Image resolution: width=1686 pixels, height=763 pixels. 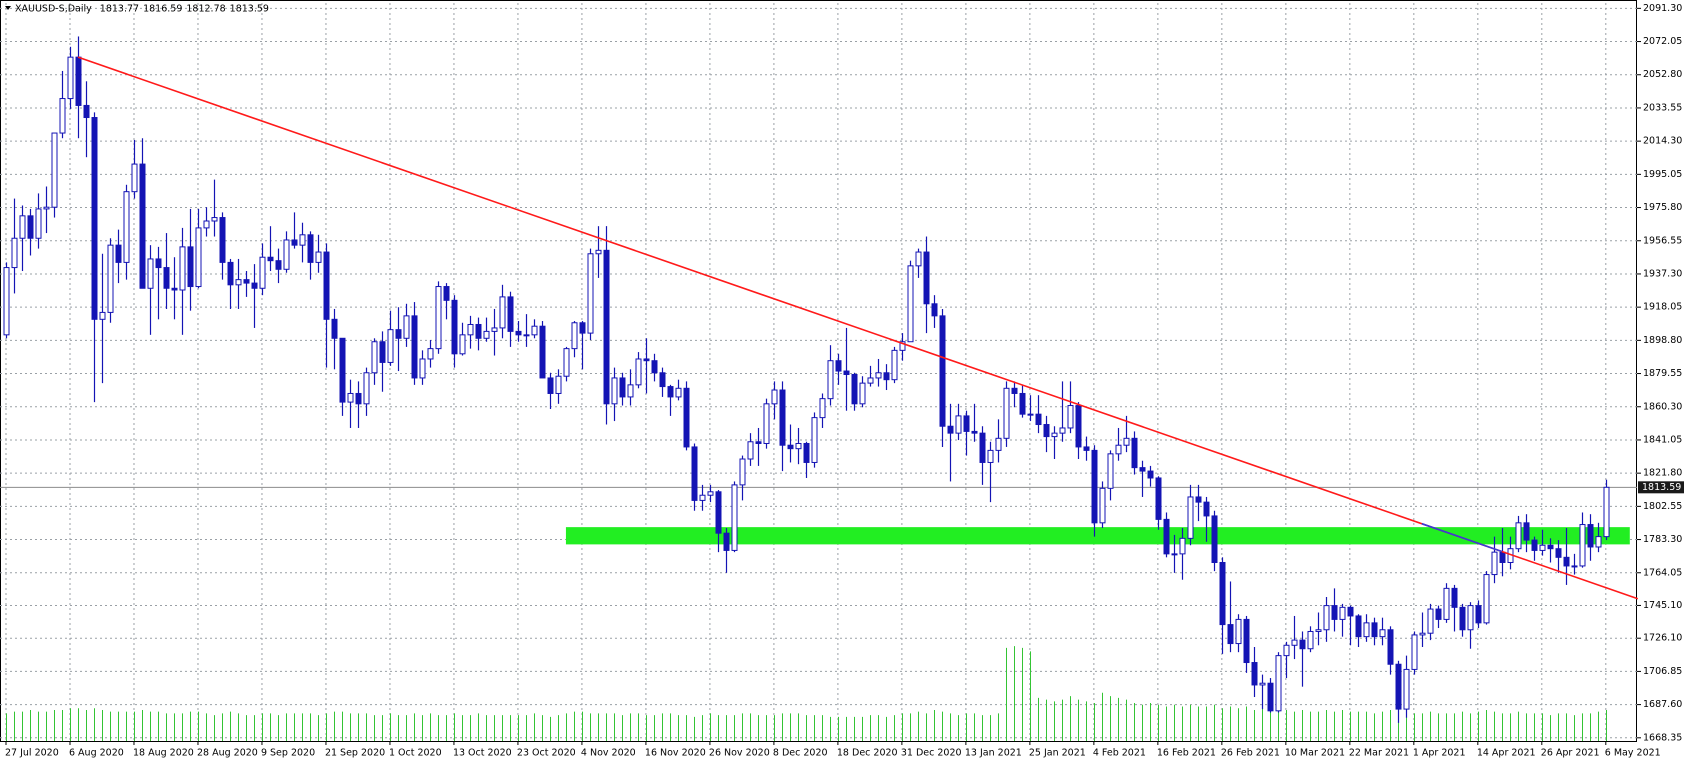 What do you see at coordinates (1662, 638) in the screenshot?
I see `y-tick-label: 1726.10` at bounding box center [1662, 638].